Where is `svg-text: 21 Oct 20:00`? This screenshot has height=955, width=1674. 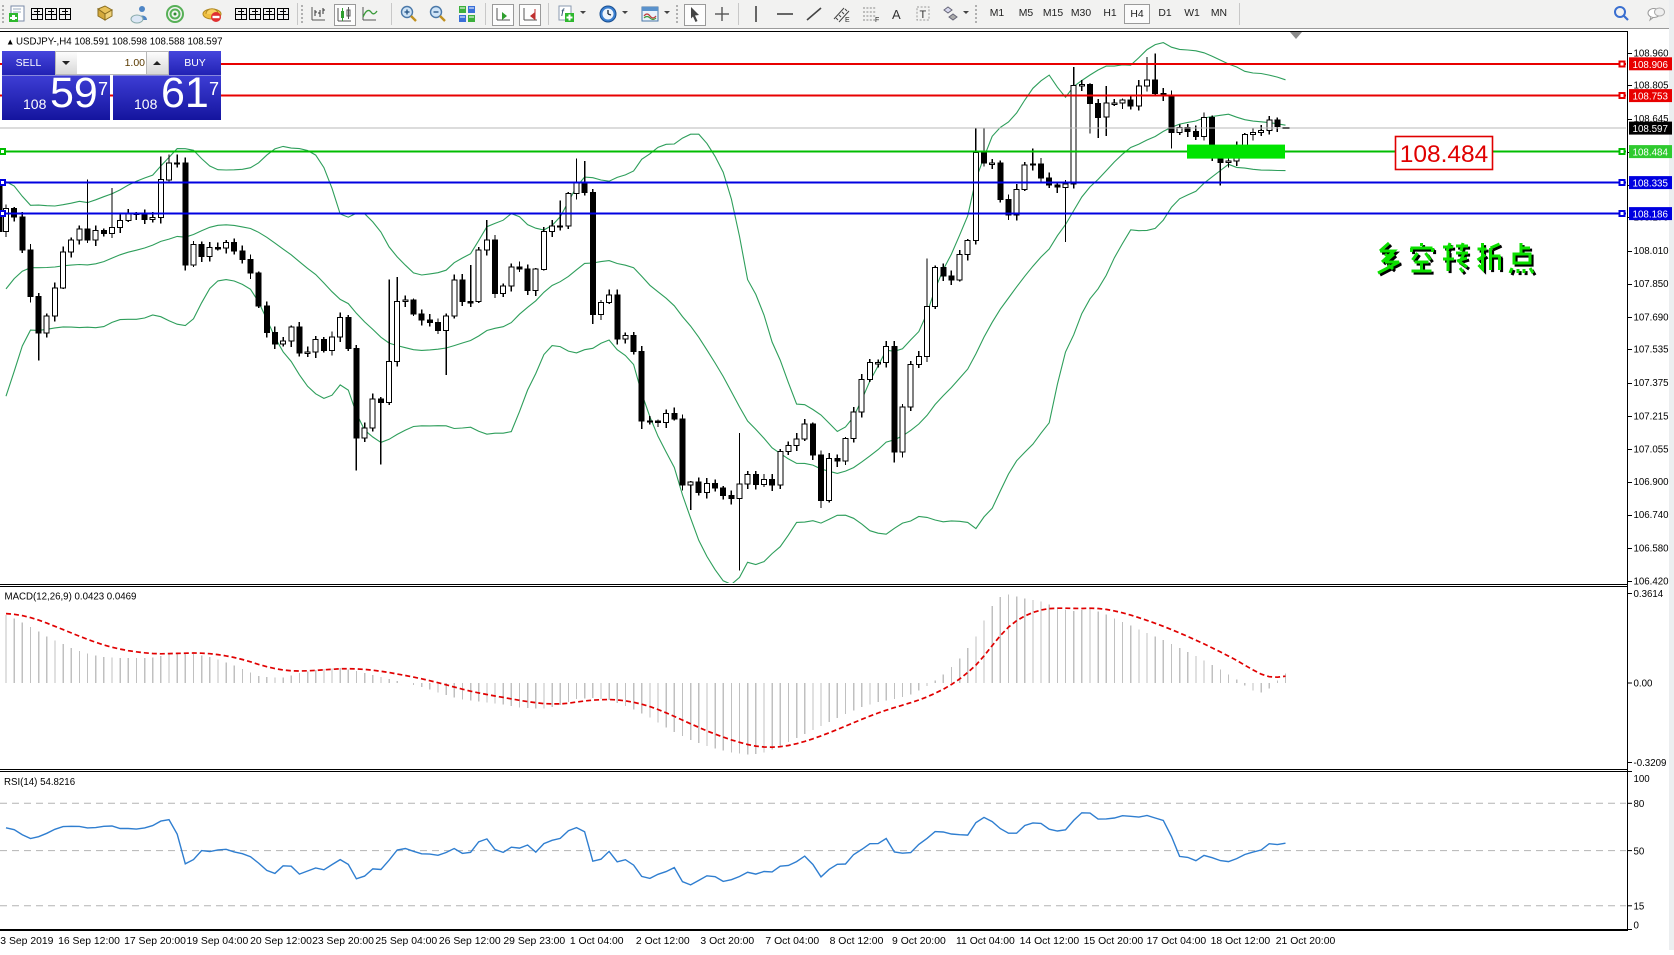 svg-text: 21 Oct 20:00 is located at coordinates (1306, 941).